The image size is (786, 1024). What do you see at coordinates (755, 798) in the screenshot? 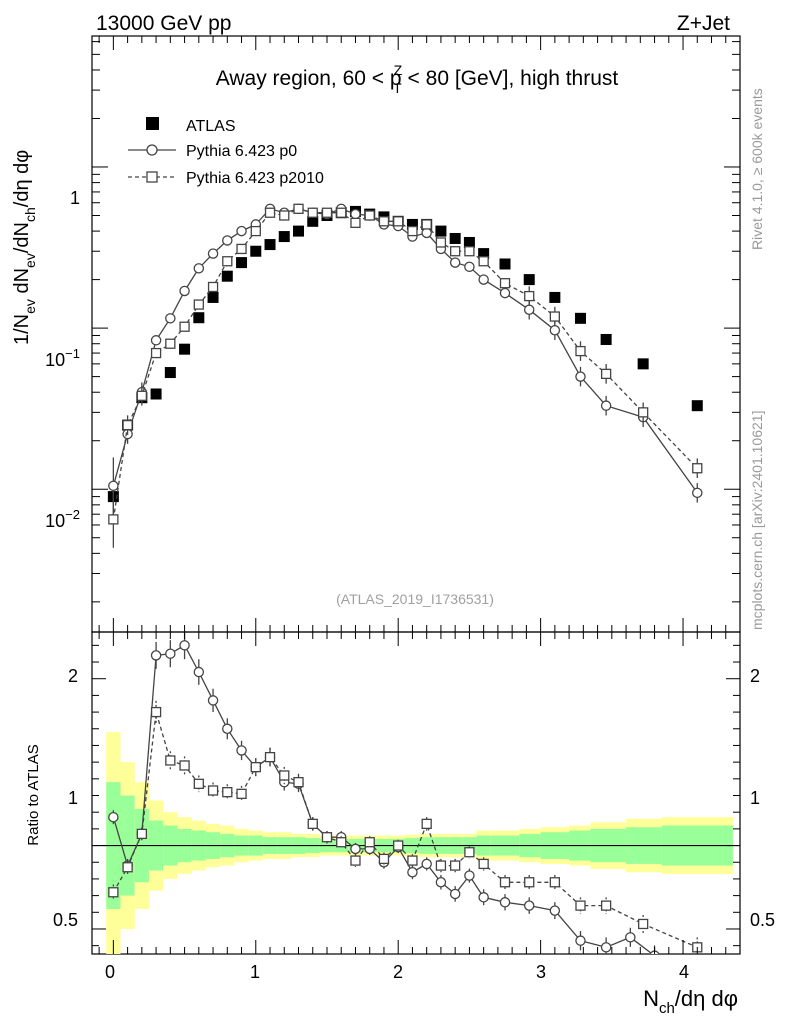
I see `ratio-tick-label-1-right: 1` at bounding box center [755, 798].